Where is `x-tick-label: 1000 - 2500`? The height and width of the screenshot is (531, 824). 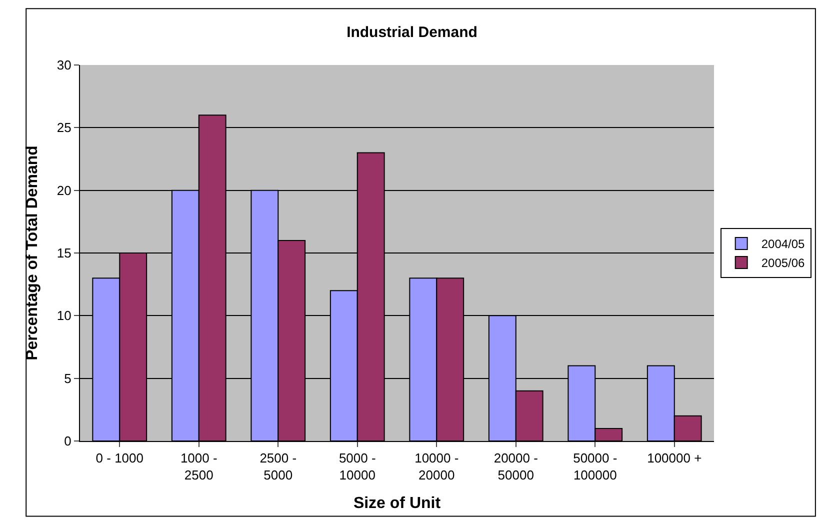
x-tick-label: 1000 - 2500 is located at coordinates (199, 466).